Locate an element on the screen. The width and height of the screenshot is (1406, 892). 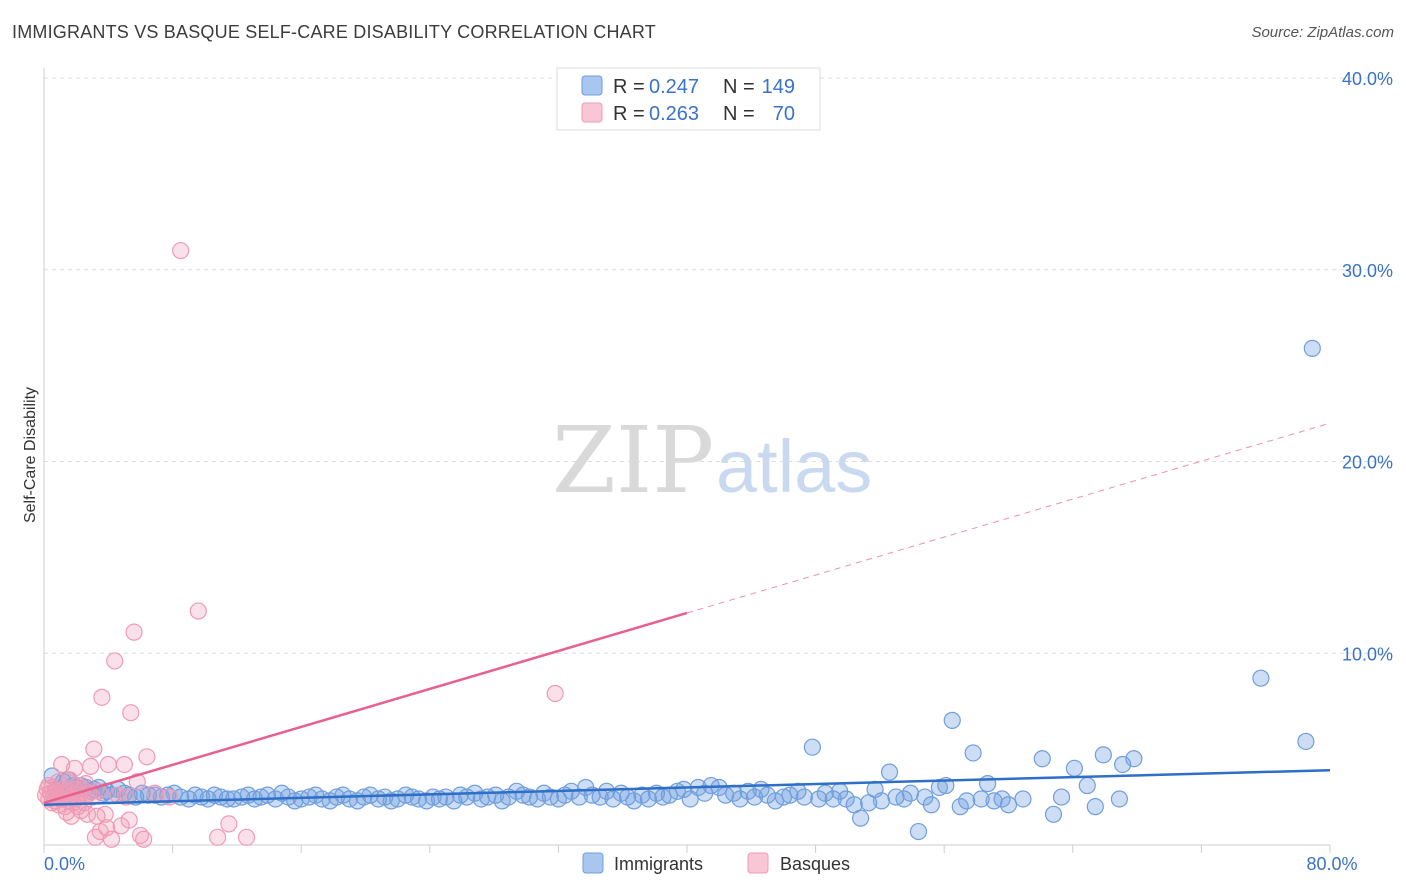
y-tick-label: 40.0% is located at coordinates (1367, 79).